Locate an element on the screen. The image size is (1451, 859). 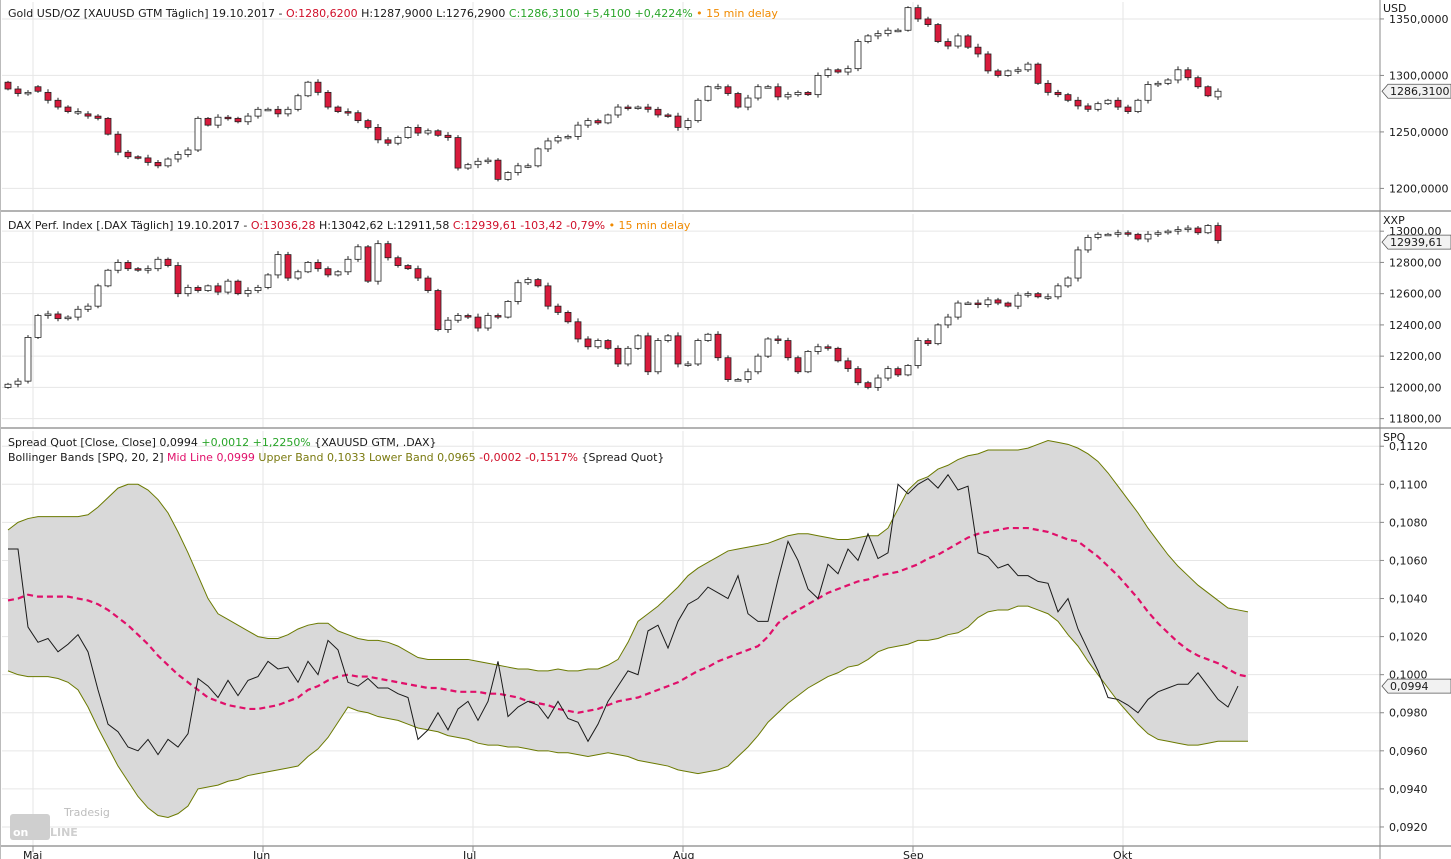
svg-text: Tradesignal is located at coordinates (86, 813).